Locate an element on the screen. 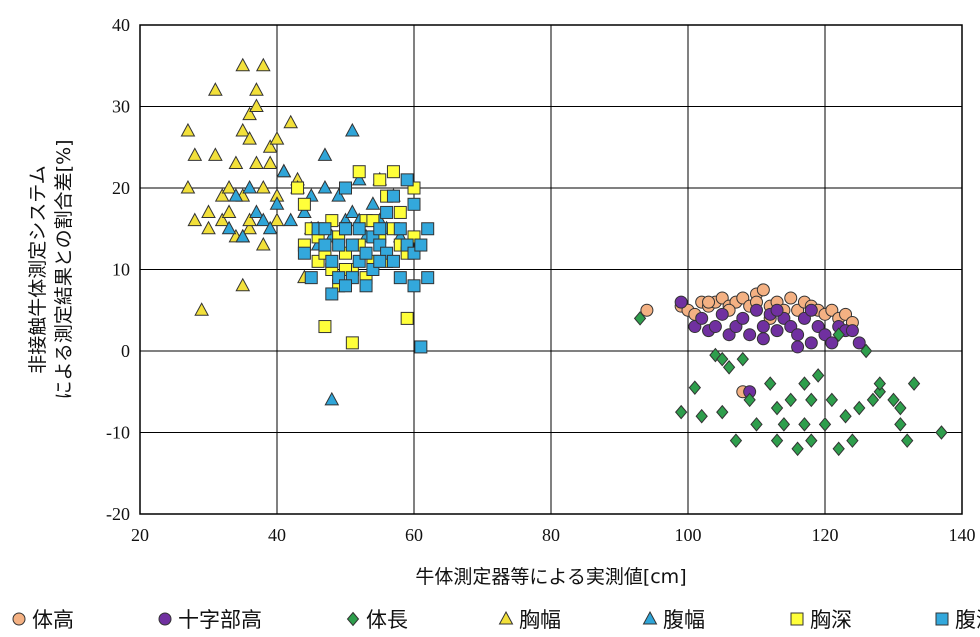 Image resolution: width=980 pixels, height=637 pixels. x-tick-label: 60 is located at coordinates (414, 535).